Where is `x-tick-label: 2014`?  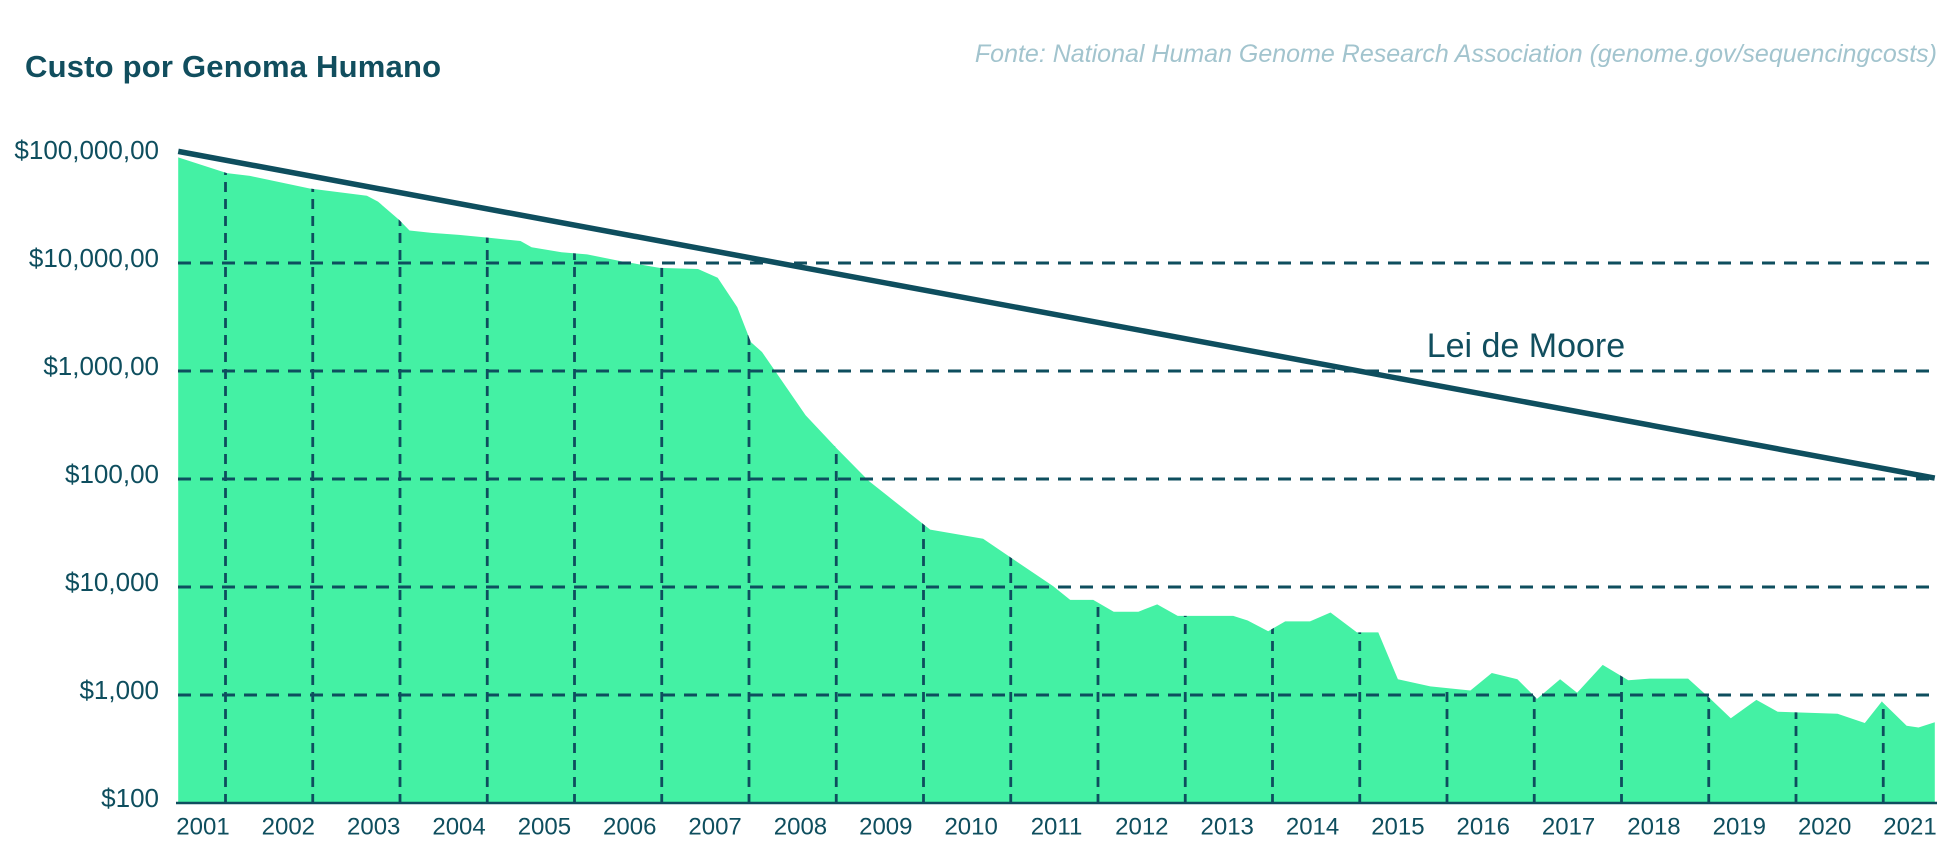 x-tick-label: 2014 is located at coordinates (1312, 827).